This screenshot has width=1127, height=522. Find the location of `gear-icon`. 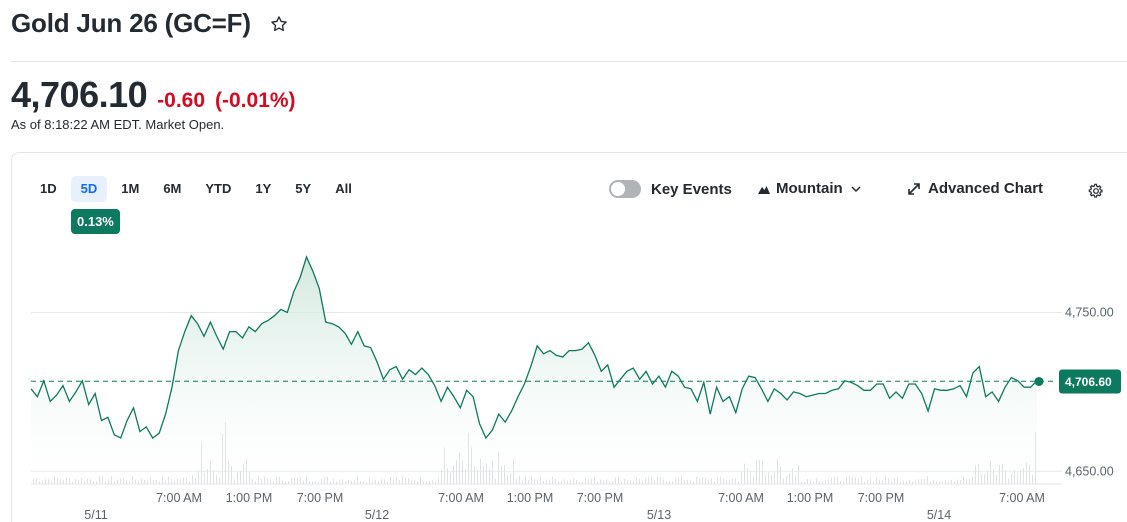

gear-icon is located at coordinates (1096, 191).